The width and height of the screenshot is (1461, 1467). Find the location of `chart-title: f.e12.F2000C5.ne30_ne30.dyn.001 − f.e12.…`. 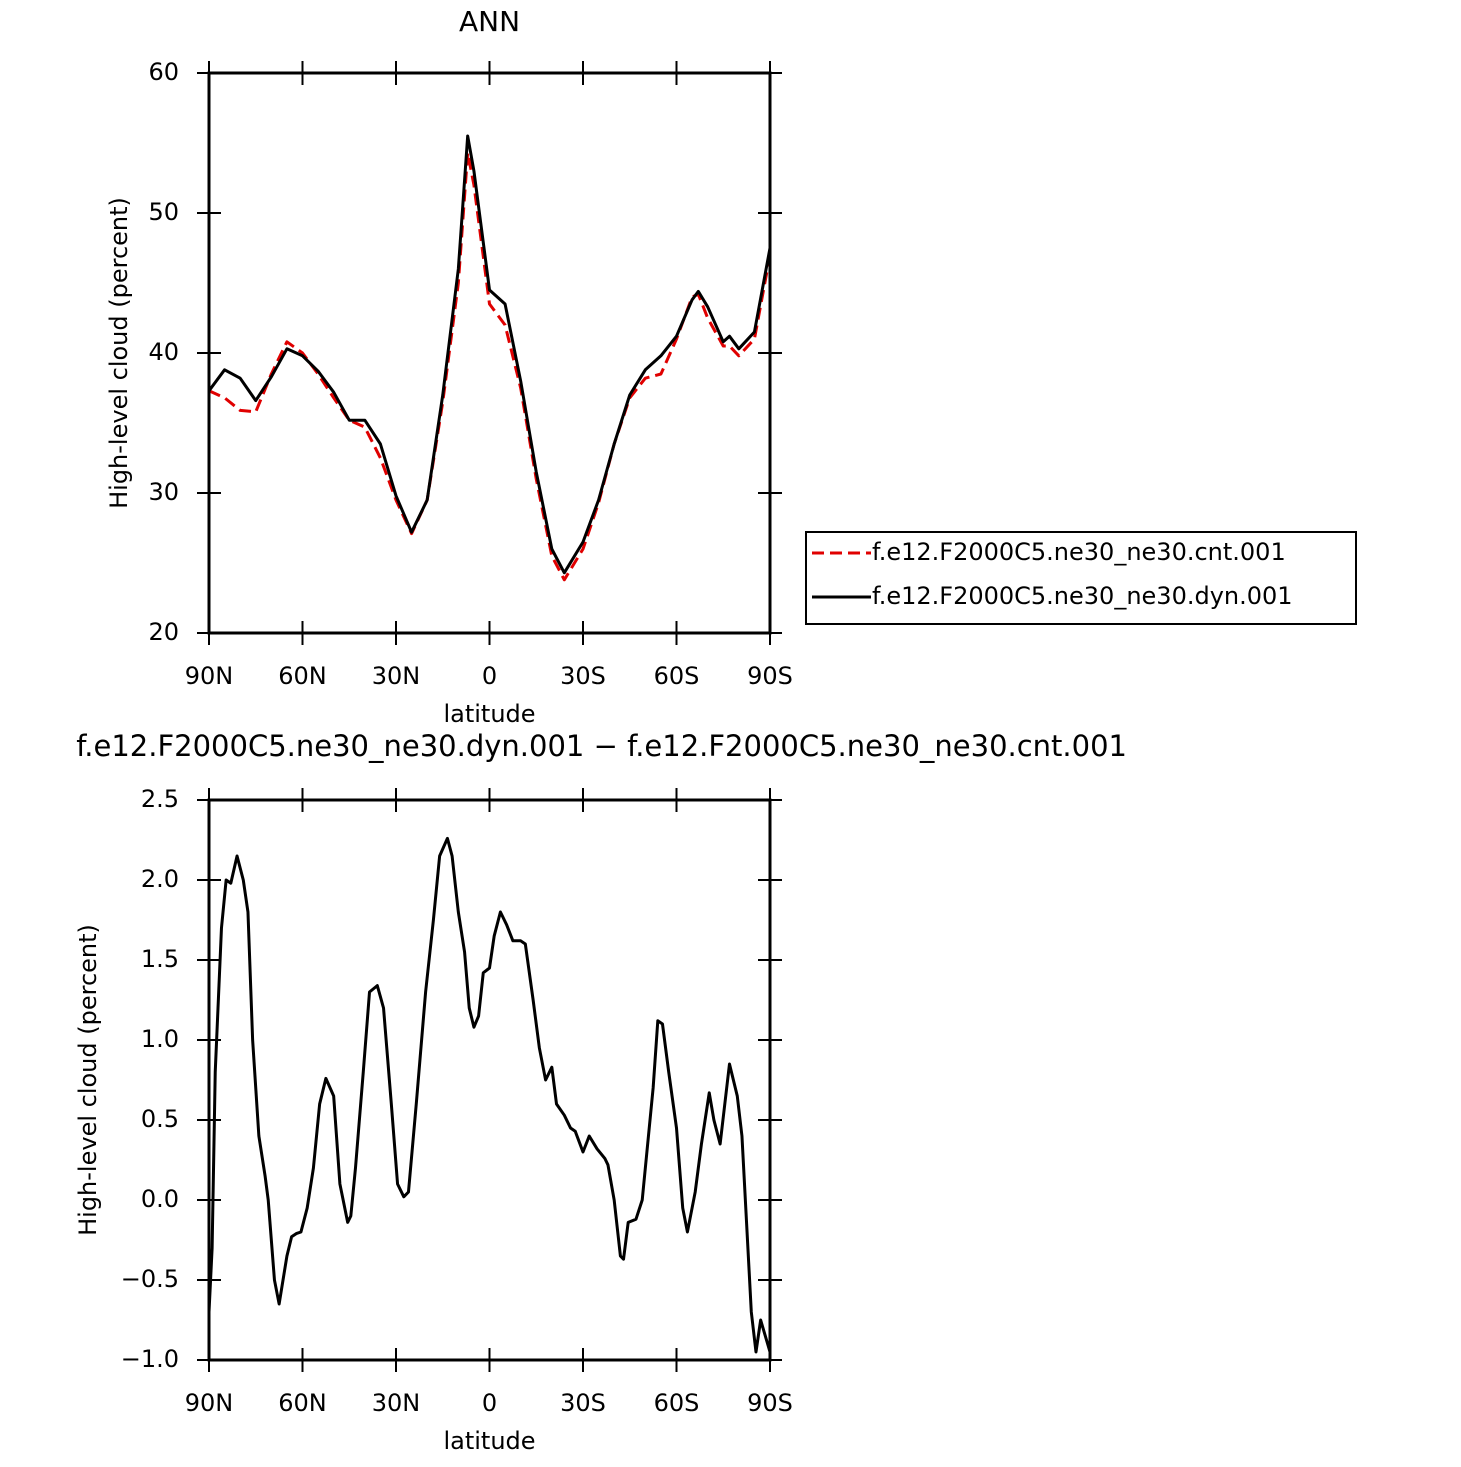

chart-title: f.e12.F2000C5.ne30_ne30.dyn.001 − f.e12.… is located at coordinates (601, 746).